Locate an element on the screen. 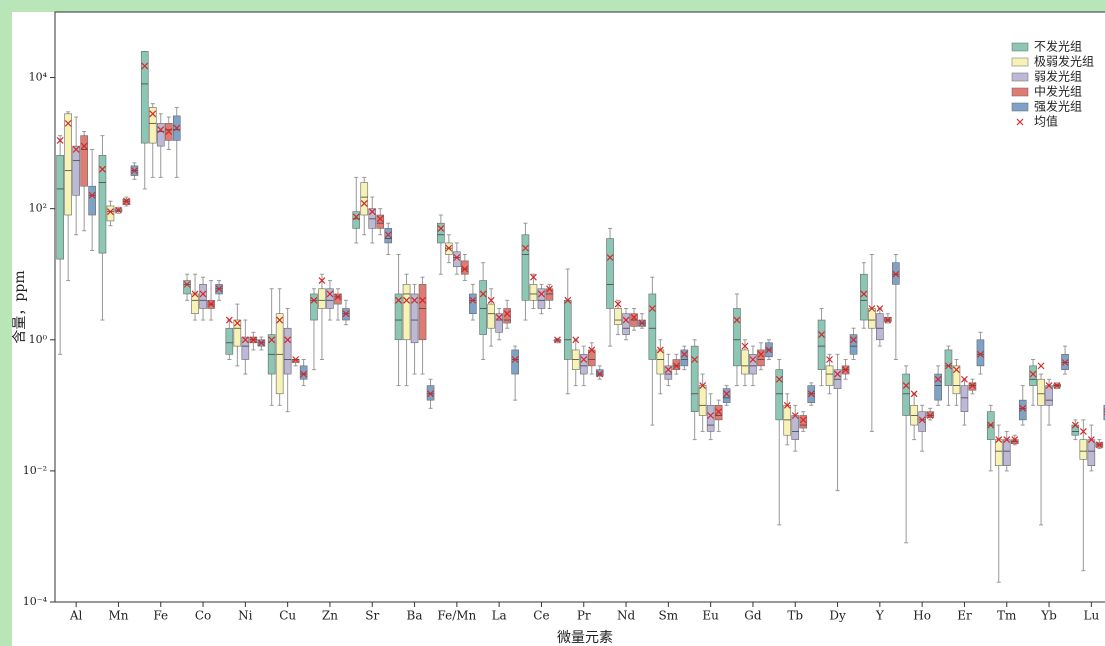 Image resolution: width=1105 pixels, height=646 pixels. legend-mean-marker is located at coordinates (1020, 122).